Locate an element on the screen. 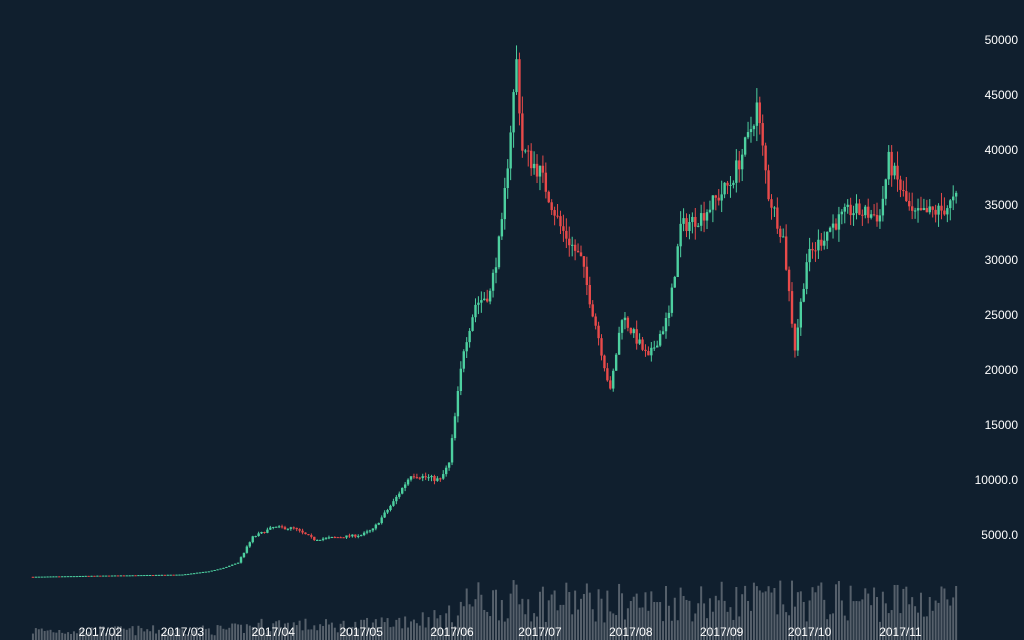 The image size is (1024, 640). x-tick-label: 2017/10 is located at coordinates (810, 632).